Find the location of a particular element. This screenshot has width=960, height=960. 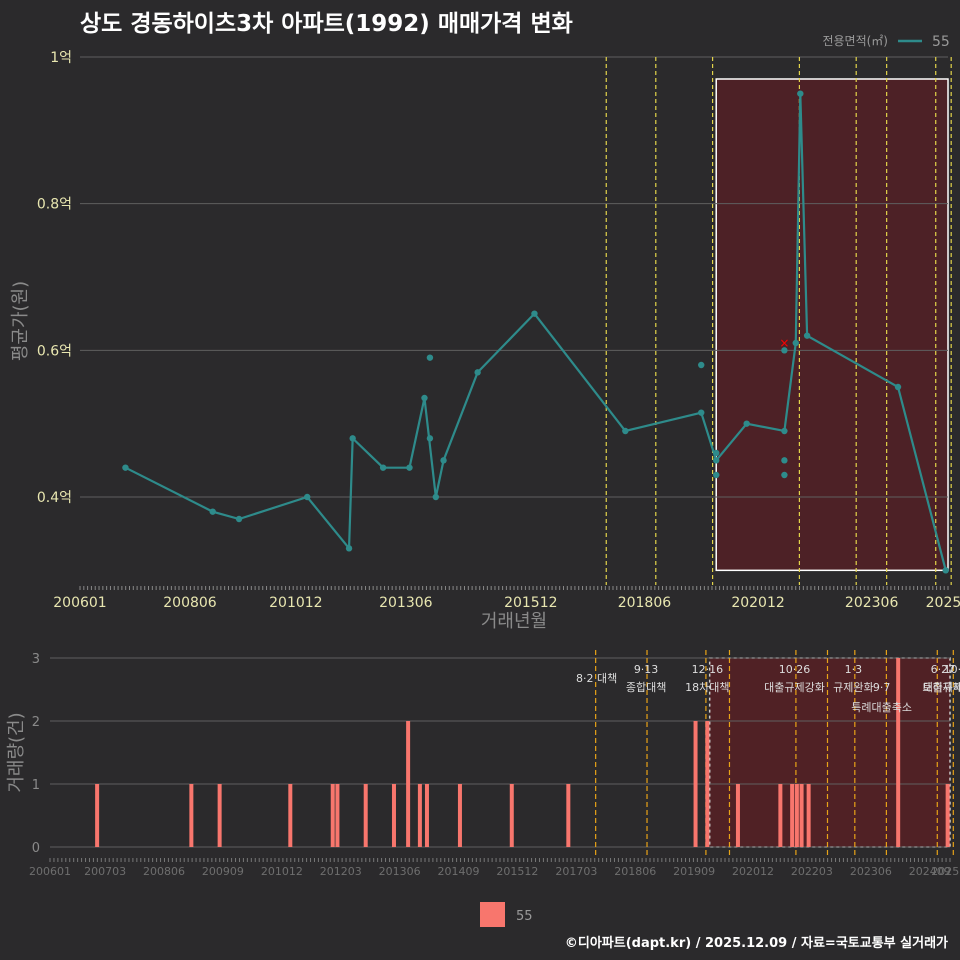

policy-annotation: 9·13 is located at coordinates (646, 669).